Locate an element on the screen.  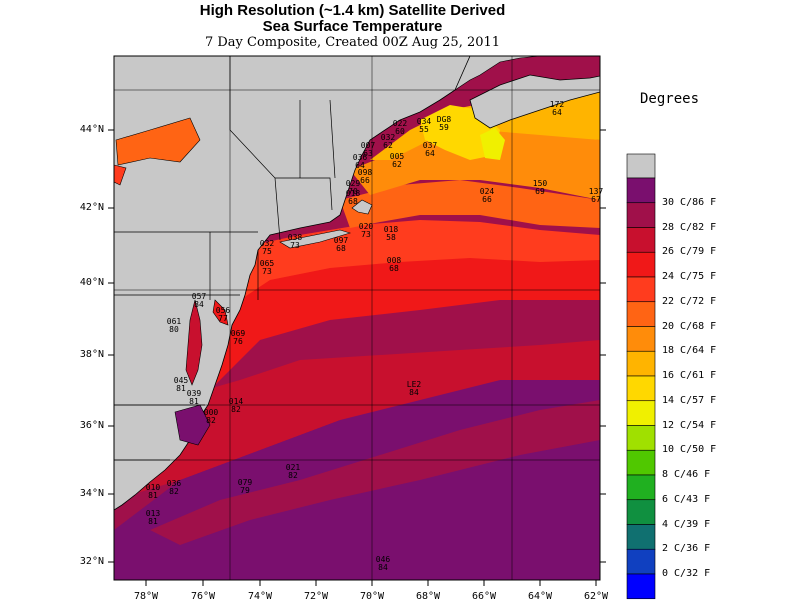
legend-color-bar is located at coordinates (641, 376).